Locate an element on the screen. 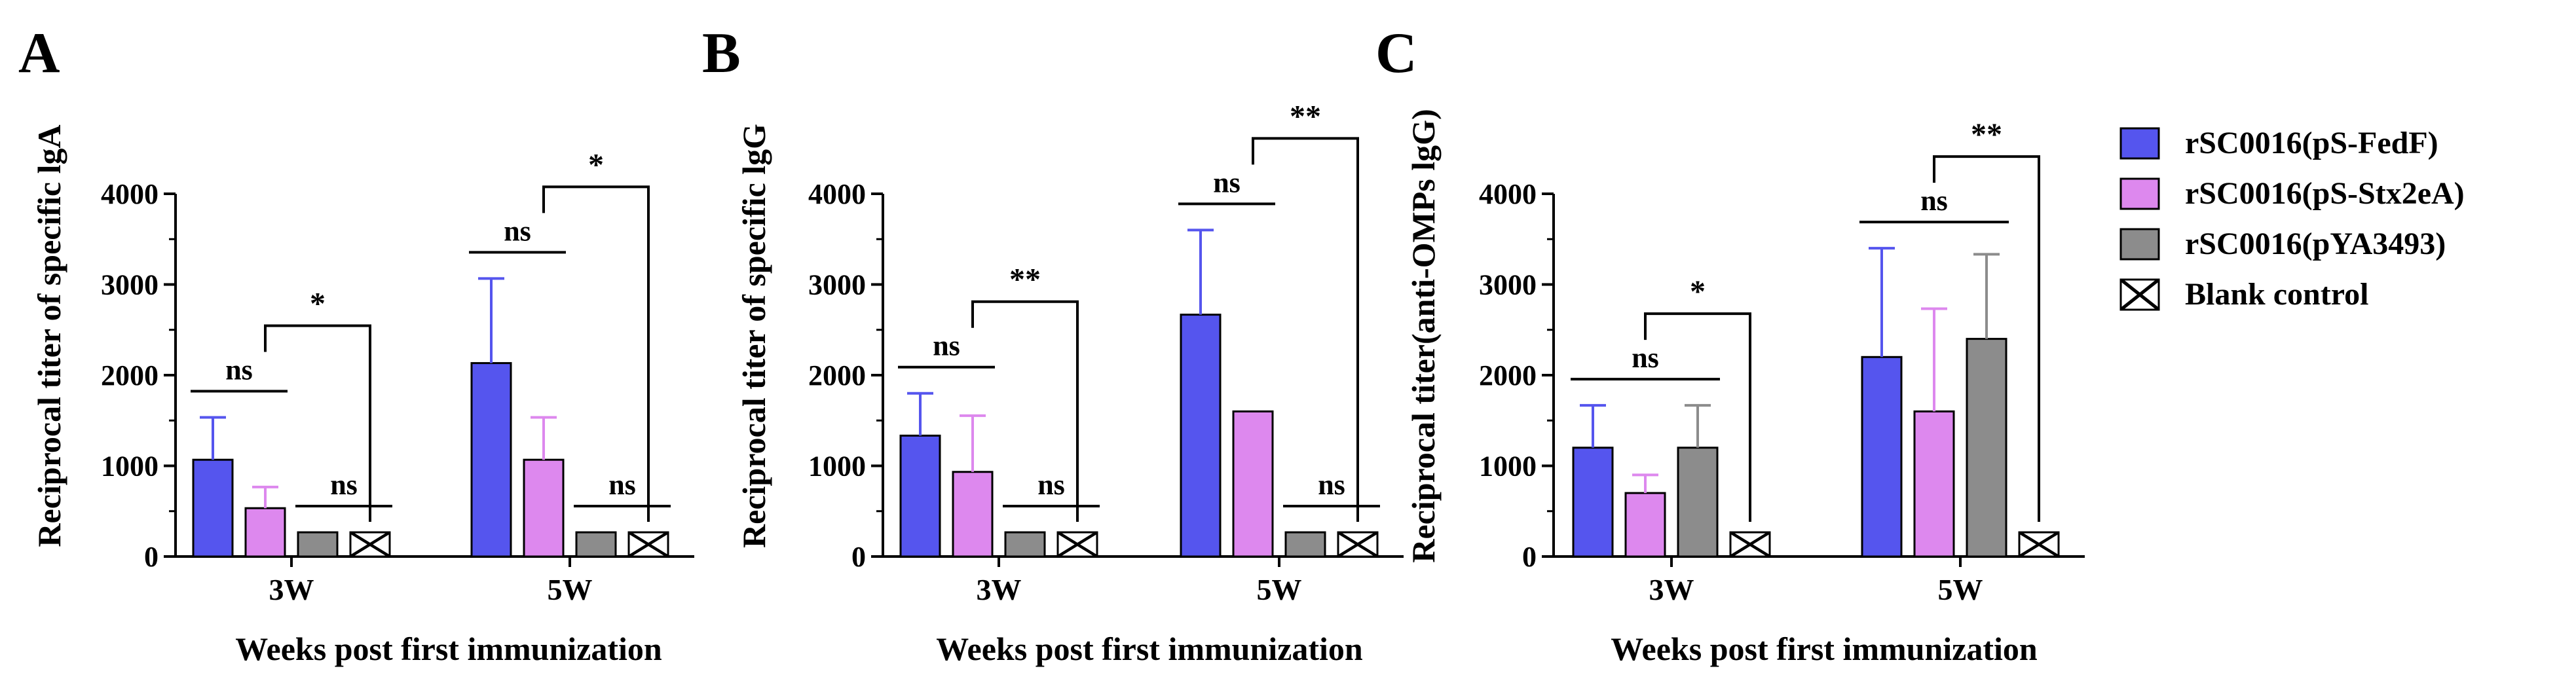  legend-label: Blank control is located at coordinates (2277, 294).